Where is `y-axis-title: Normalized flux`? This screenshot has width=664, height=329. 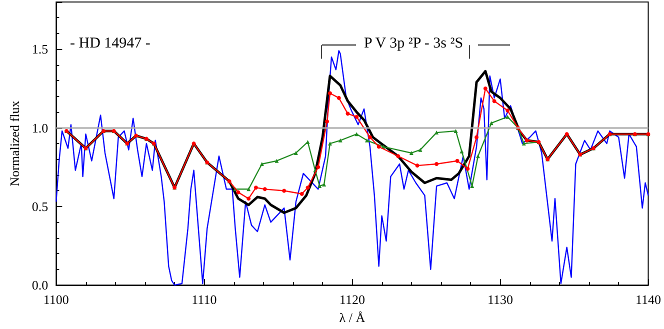 y-axis-title: Normalized flux is located at coordinates (14, 143).